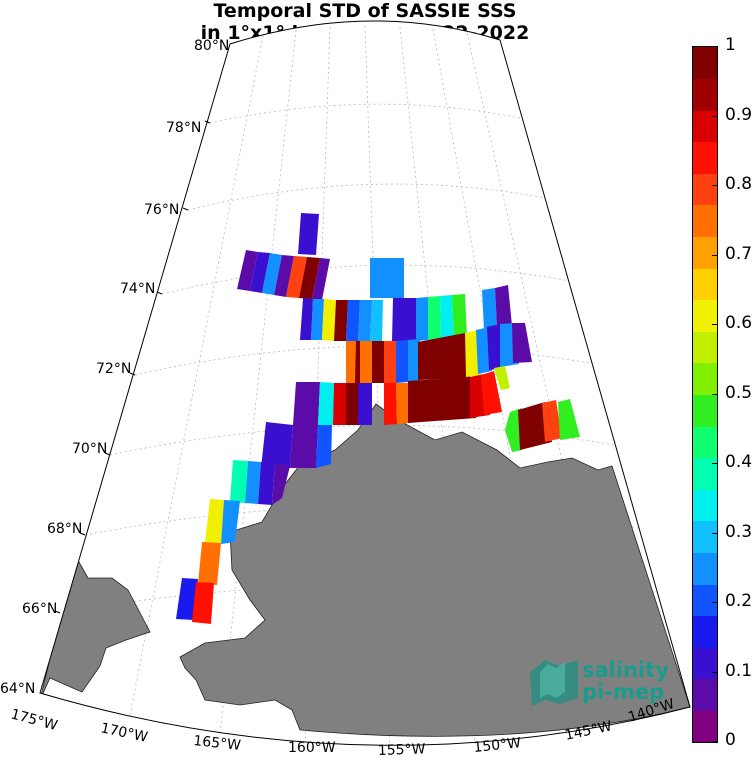 Image resolution: width=755 pixels, height=760 pixels. Describe the element at coordinates (402, 750) in the screenshot. I see `lon-label-155: 155°W` at that location.